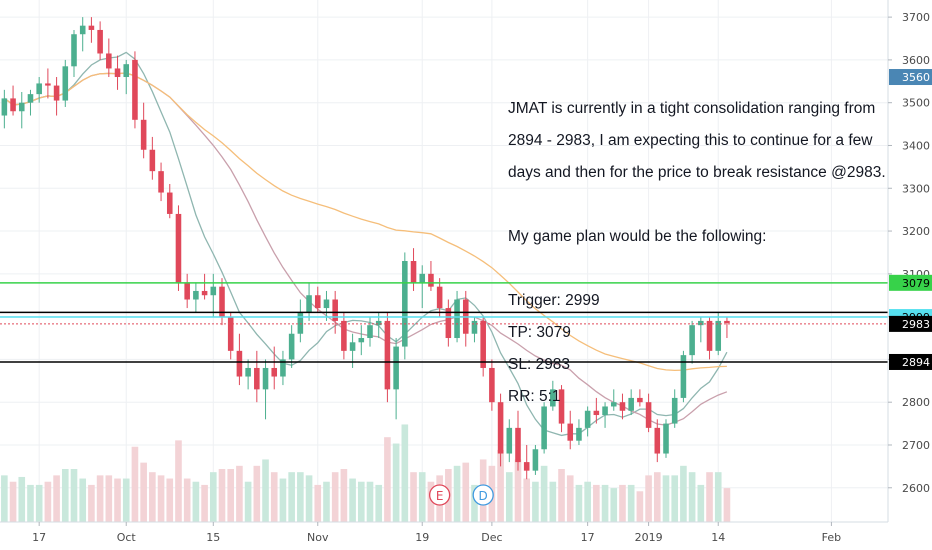 The width and height of the screenshot is (932, 550). What do you see at coordinates (910, 77) in the screenshot?
I see `last-price-tag: 3560` at bounding box center [910, 77].